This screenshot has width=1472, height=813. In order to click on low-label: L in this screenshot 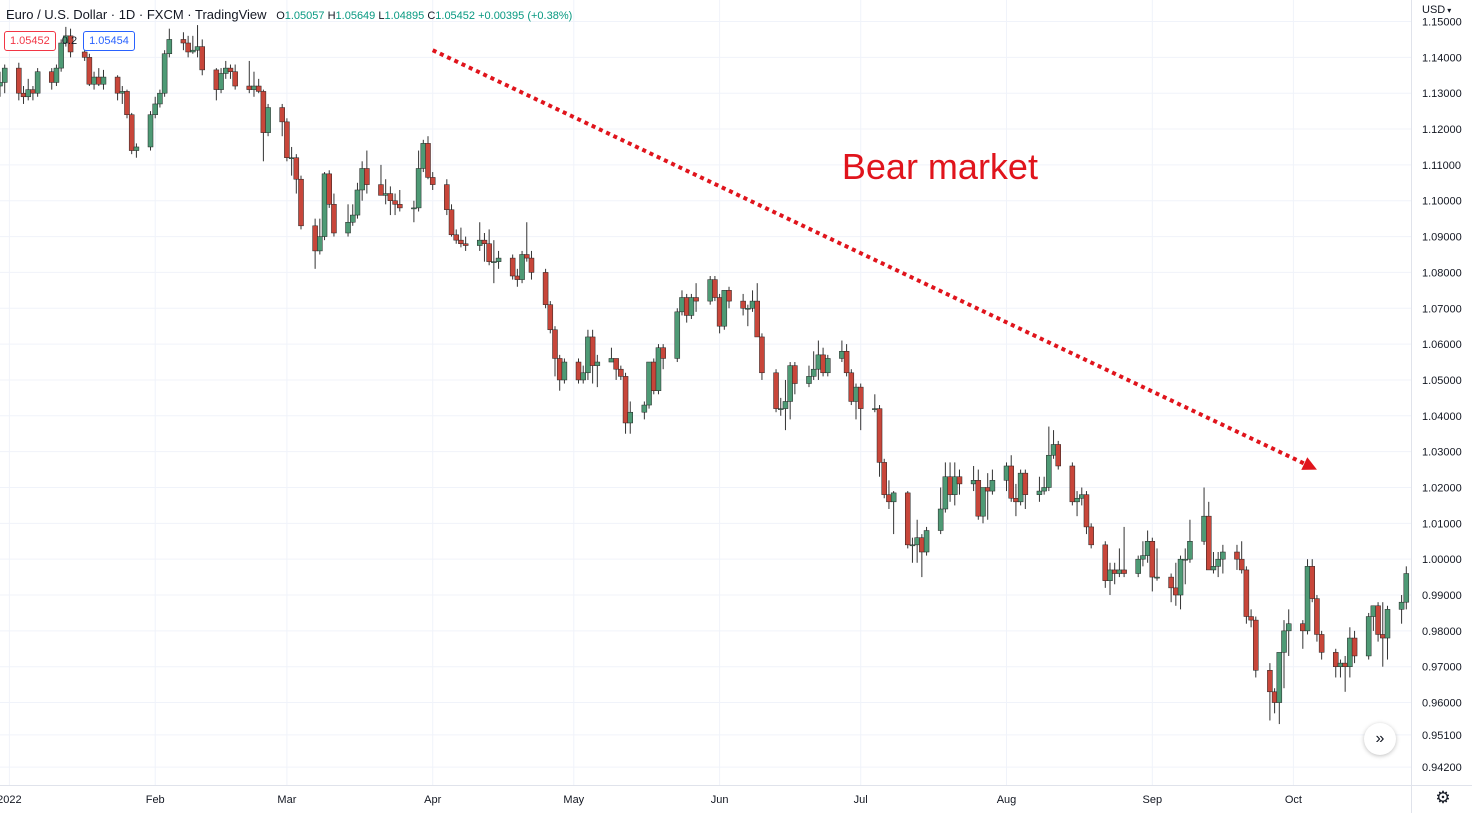, I will do `click(381, 16)`.